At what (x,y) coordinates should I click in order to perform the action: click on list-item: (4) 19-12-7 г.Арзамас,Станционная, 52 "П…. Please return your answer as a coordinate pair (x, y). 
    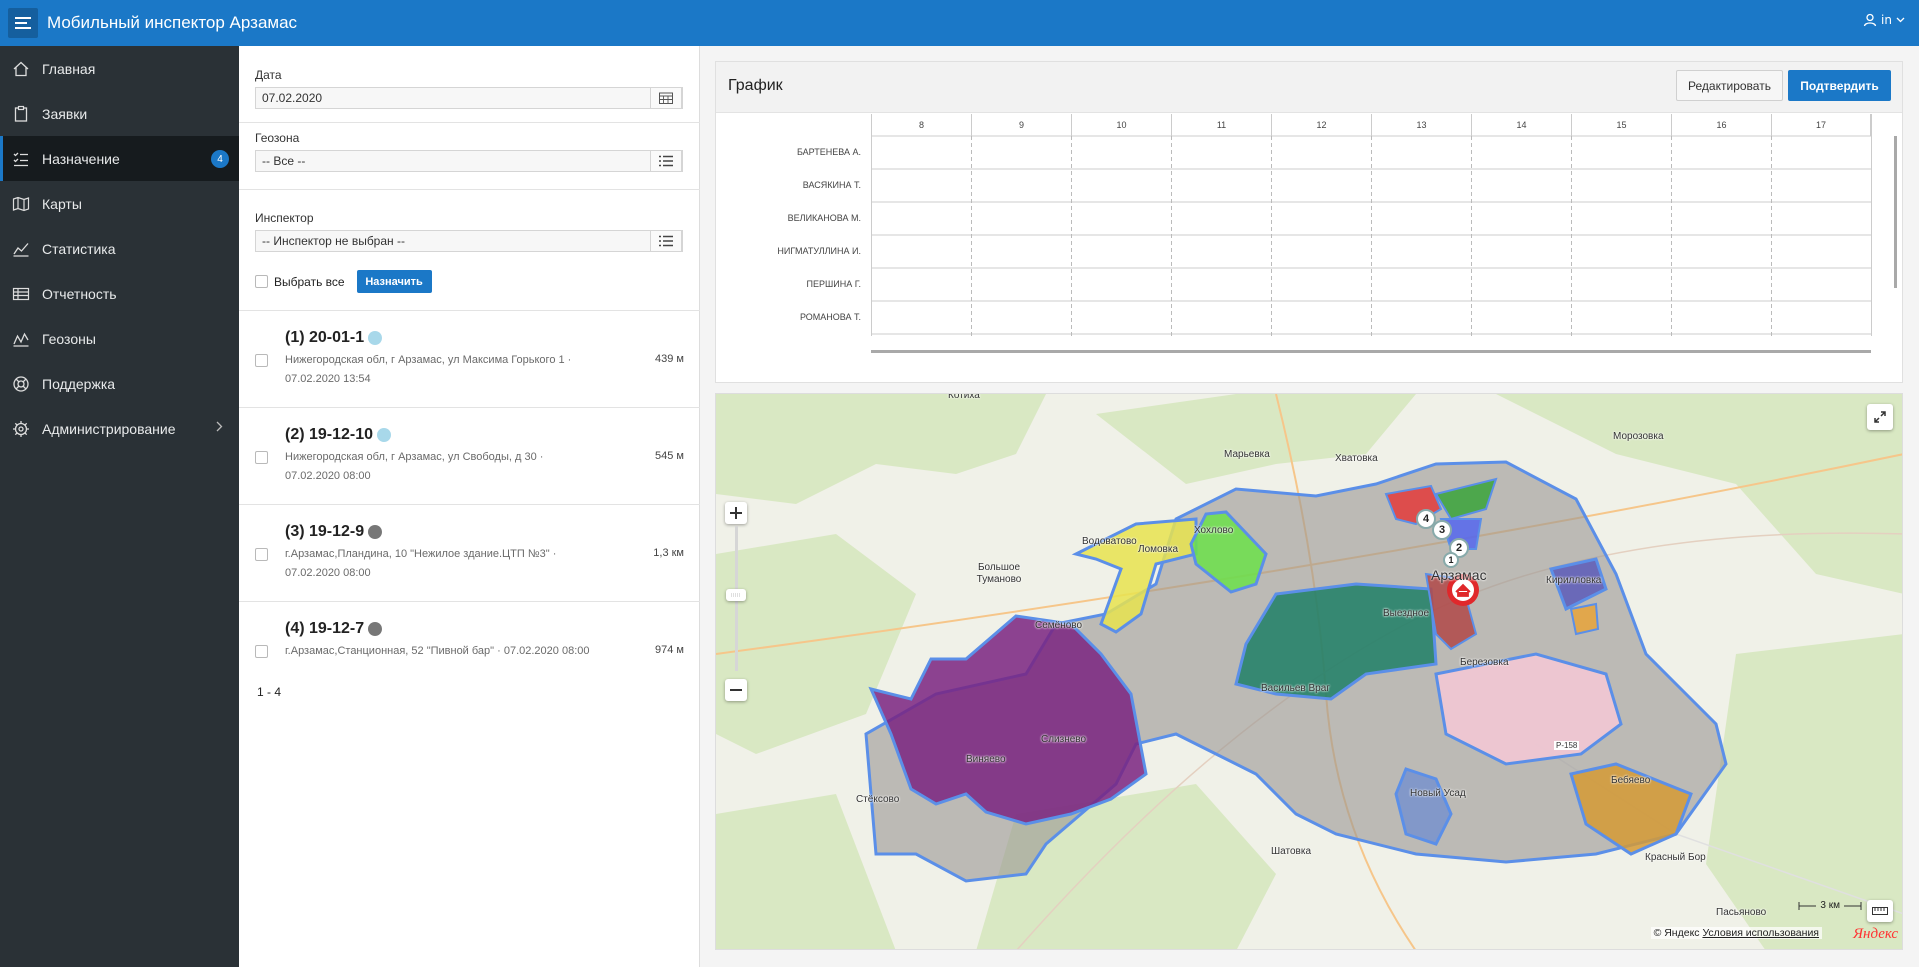
    Looking at the image, I should click on (469, 642).